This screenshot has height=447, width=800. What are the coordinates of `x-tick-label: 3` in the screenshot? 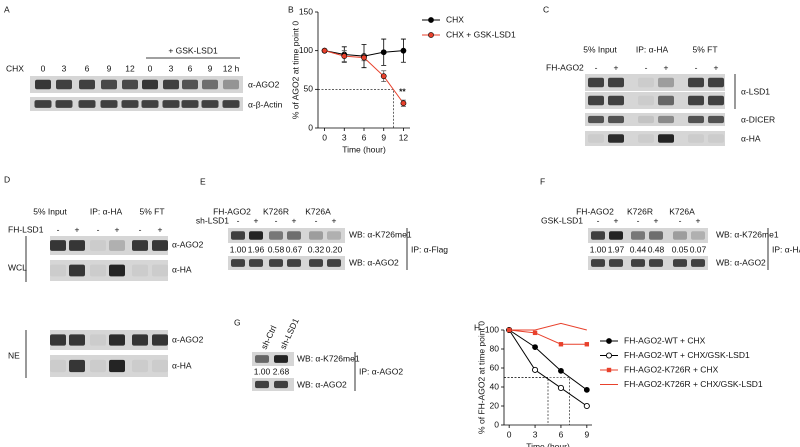 It's located at (344, 137).